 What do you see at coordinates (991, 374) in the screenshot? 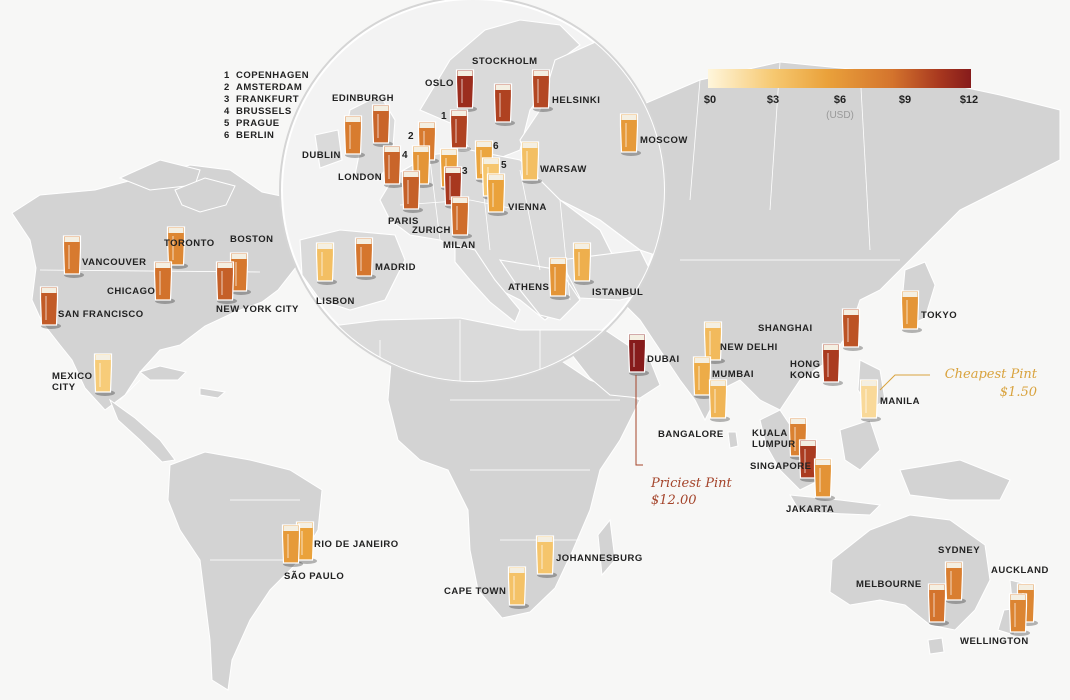
I see `cheapest-title: Cheapest Pint` at bounding box center [991, 374].